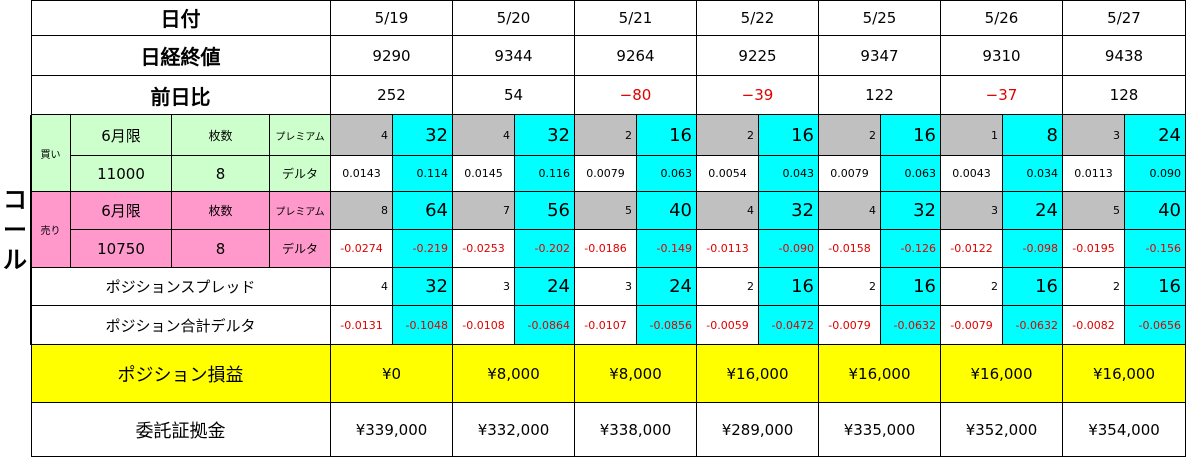 This screenshot has width=1186, height=457. I want to click on date-cell: 5/27, so click(1124, 18).